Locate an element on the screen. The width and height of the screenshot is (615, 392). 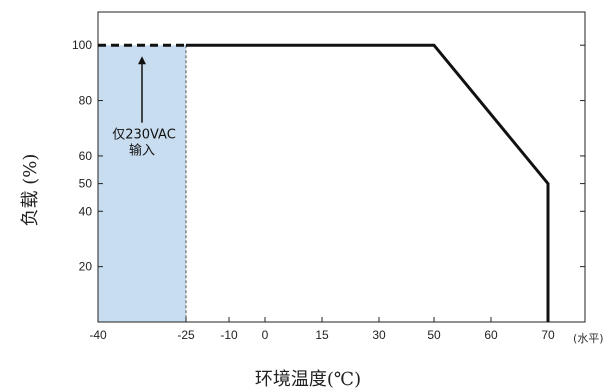
y-tick-label: 60 is located at coordinates (86, 156).